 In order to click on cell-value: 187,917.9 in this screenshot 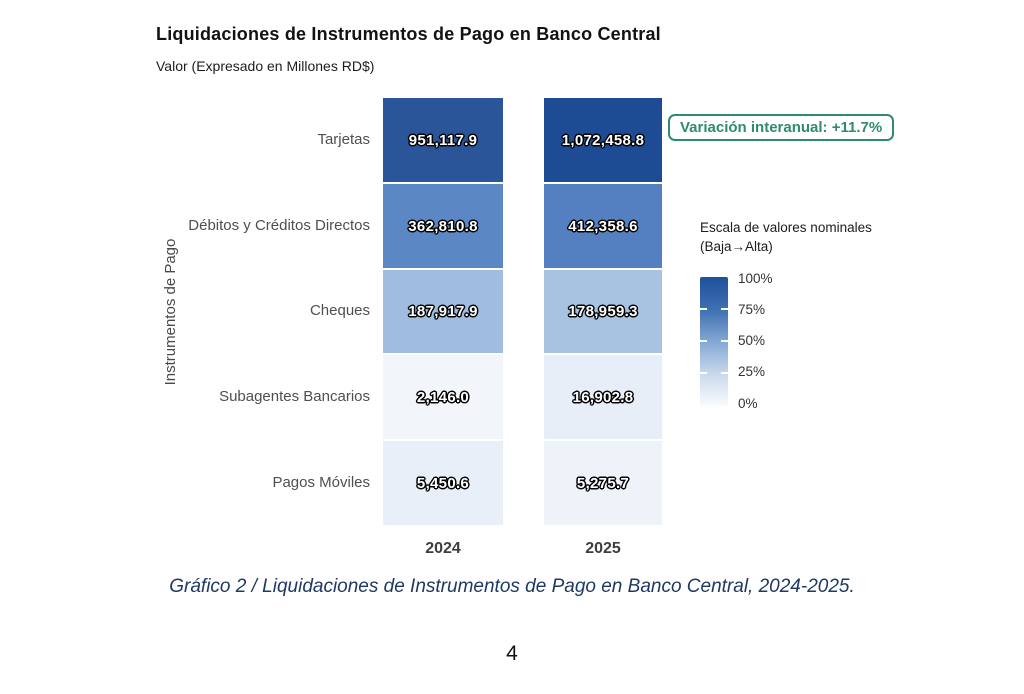, I will do `click(443, 311)`.